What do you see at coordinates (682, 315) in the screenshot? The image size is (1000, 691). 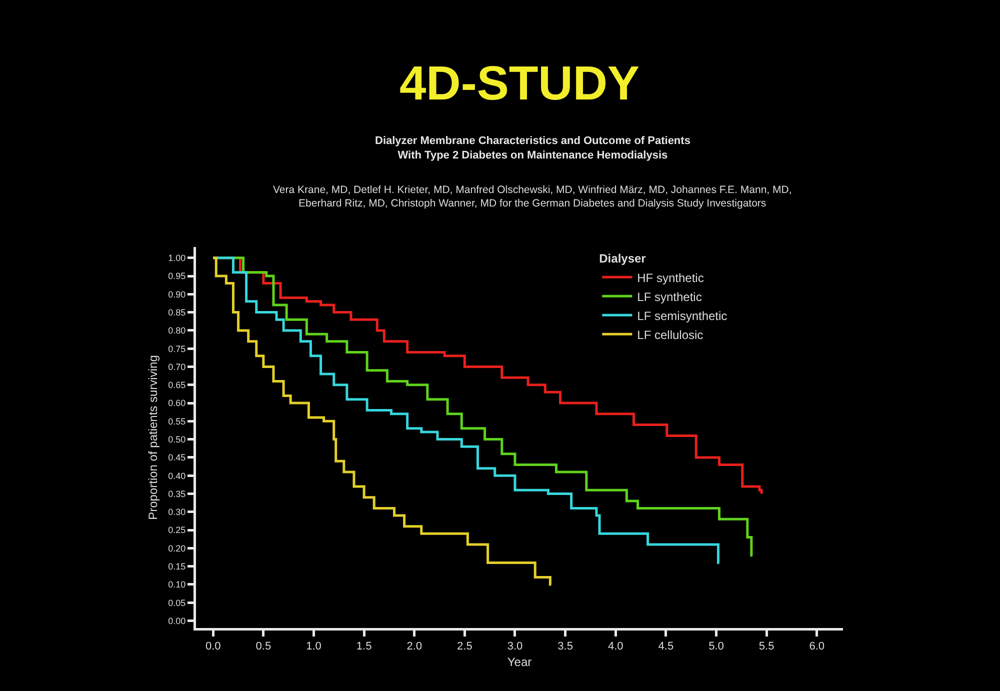 I see `legend-label: LF semisynthetic` at bounding box center [682, 315].